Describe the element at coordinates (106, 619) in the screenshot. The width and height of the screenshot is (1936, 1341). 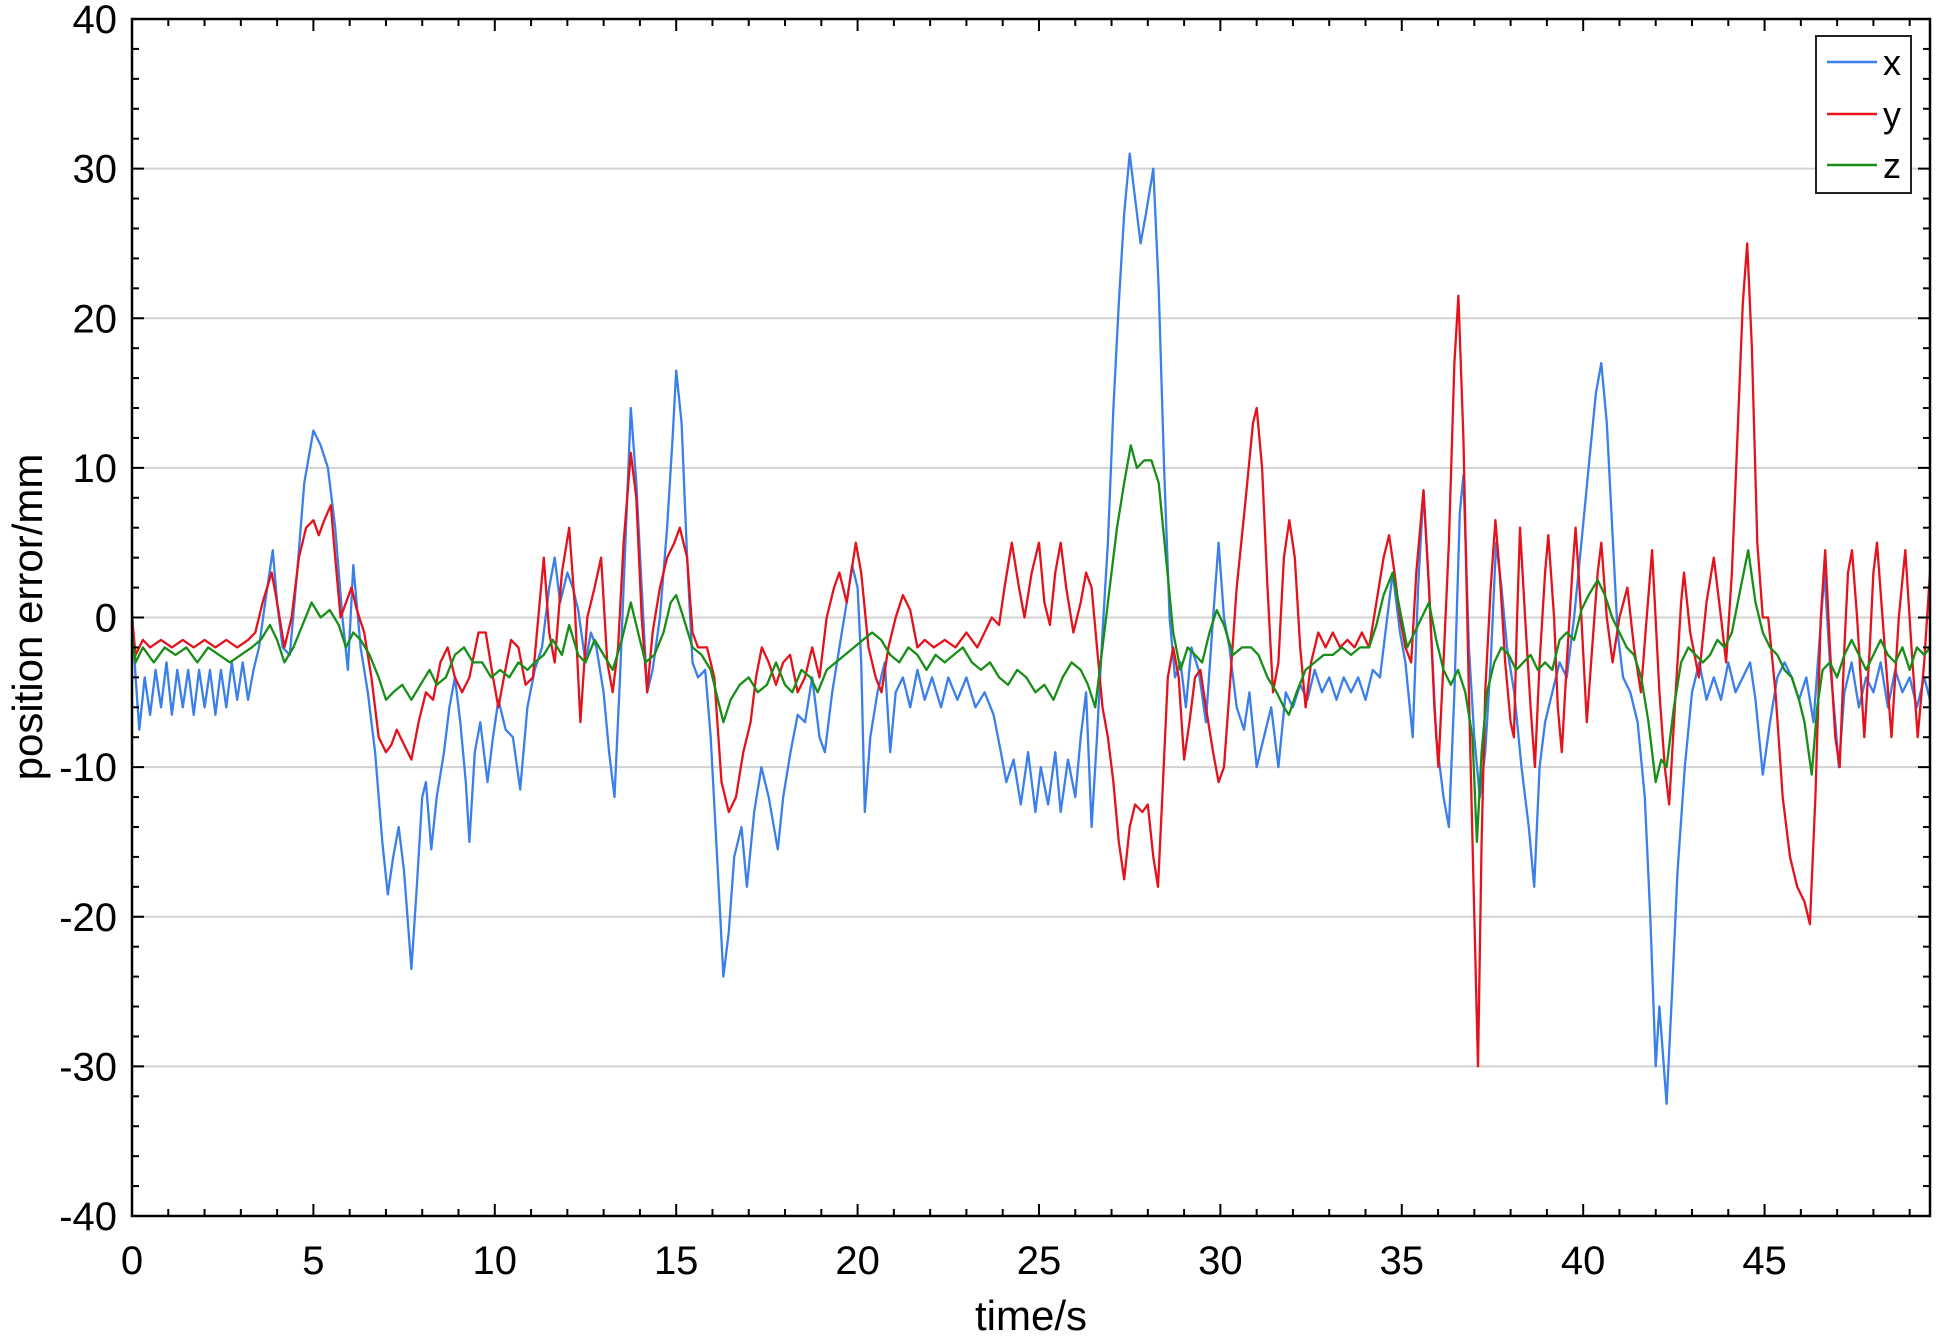
I see `y-tick-label: 0` at that location.